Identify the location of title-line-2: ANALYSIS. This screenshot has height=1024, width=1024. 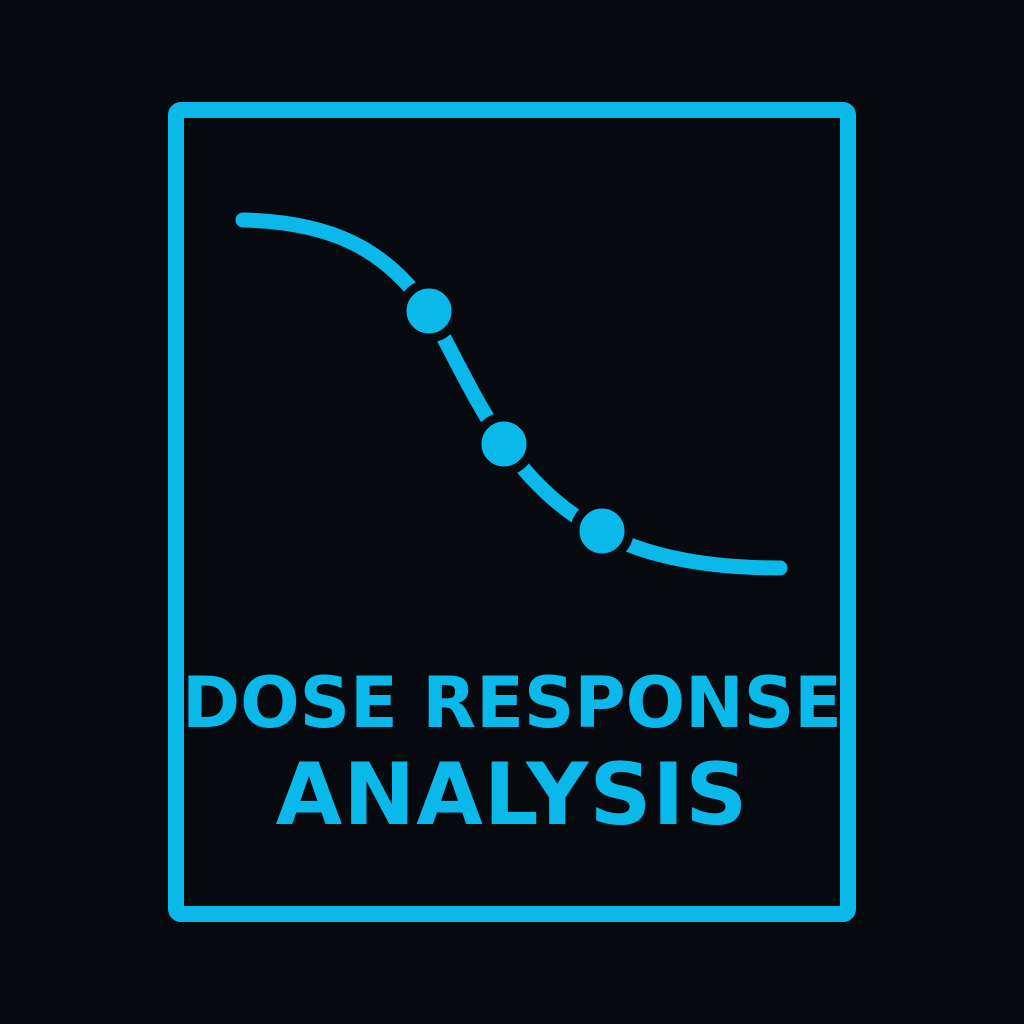
(512, 795).